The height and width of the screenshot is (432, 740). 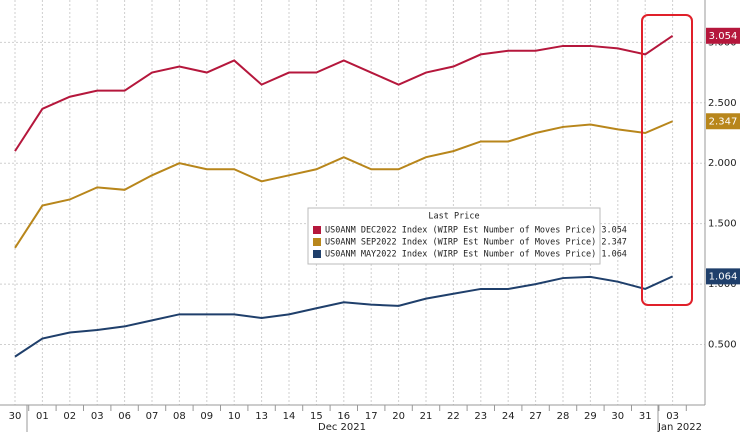 What do you see at coordinates (342, 427) in the screenshot?
I see `x-group-label: Dec 2021` at bounding box center [342, 427].